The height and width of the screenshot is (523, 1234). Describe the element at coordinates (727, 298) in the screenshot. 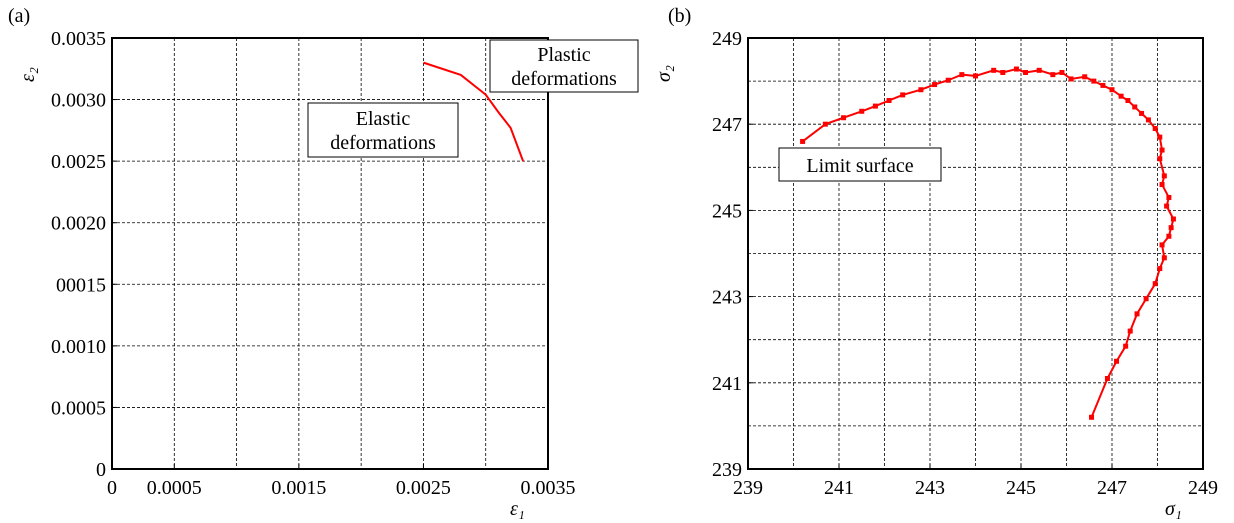

I see `y-tick-label: 243` at that location.